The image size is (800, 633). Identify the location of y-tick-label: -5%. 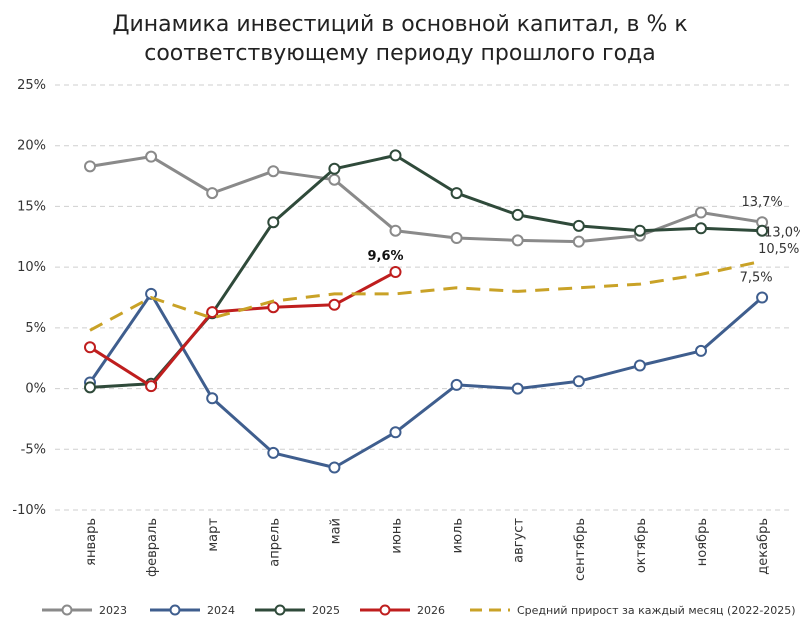
(33, 449).